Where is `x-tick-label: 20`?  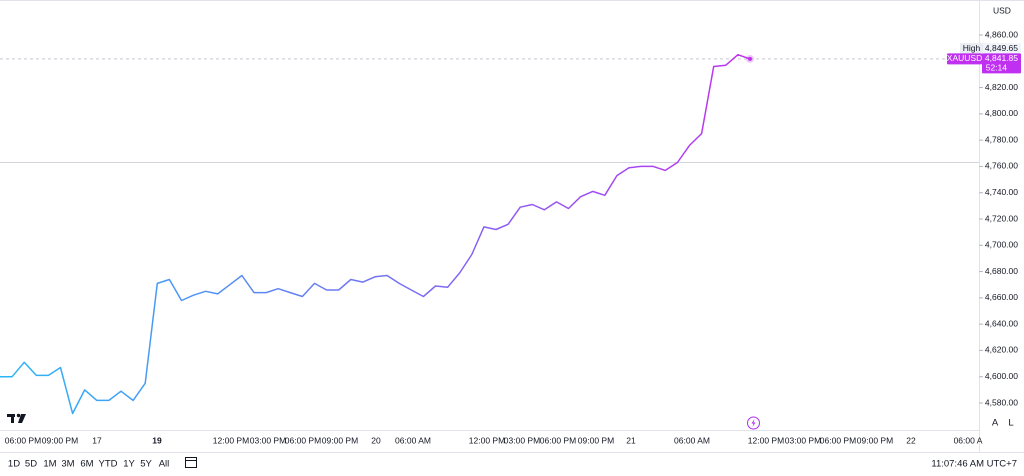 x-tick-label: 20 is located at coordinates (376, 440).